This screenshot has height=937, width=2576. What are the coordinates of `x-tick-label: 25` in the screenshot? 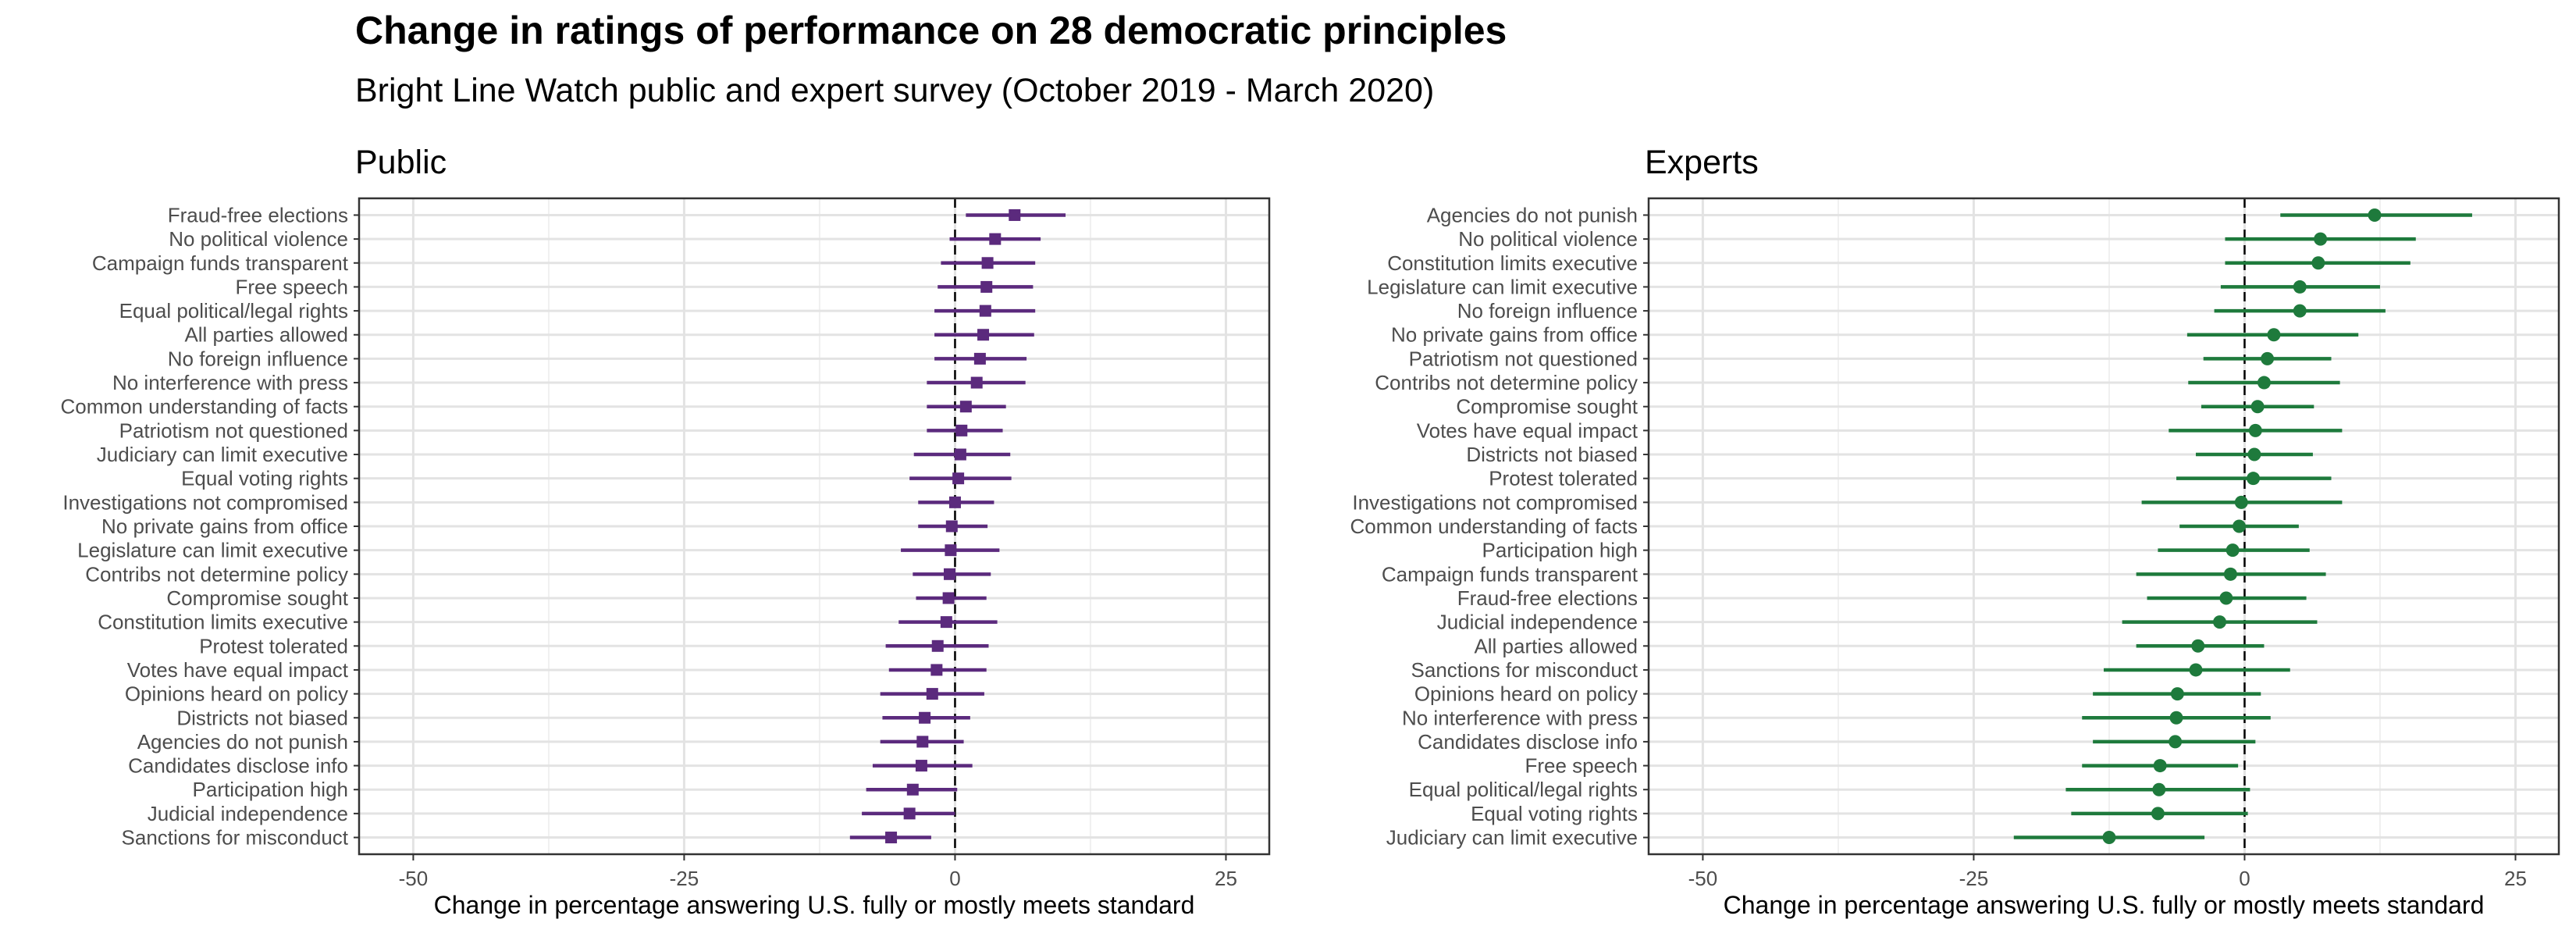 It's located at (2515, 878).